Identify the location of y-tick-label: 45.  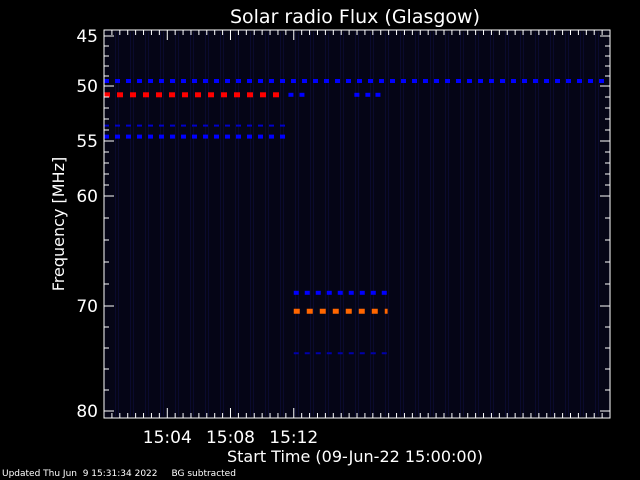
(87, 37).